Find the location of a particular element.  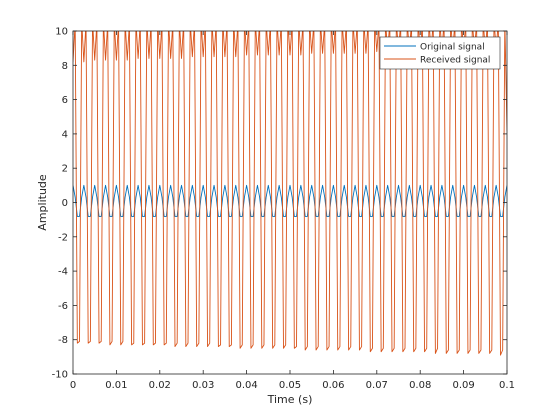

y-tick-label: 8 is located at coordinates (65, 66).